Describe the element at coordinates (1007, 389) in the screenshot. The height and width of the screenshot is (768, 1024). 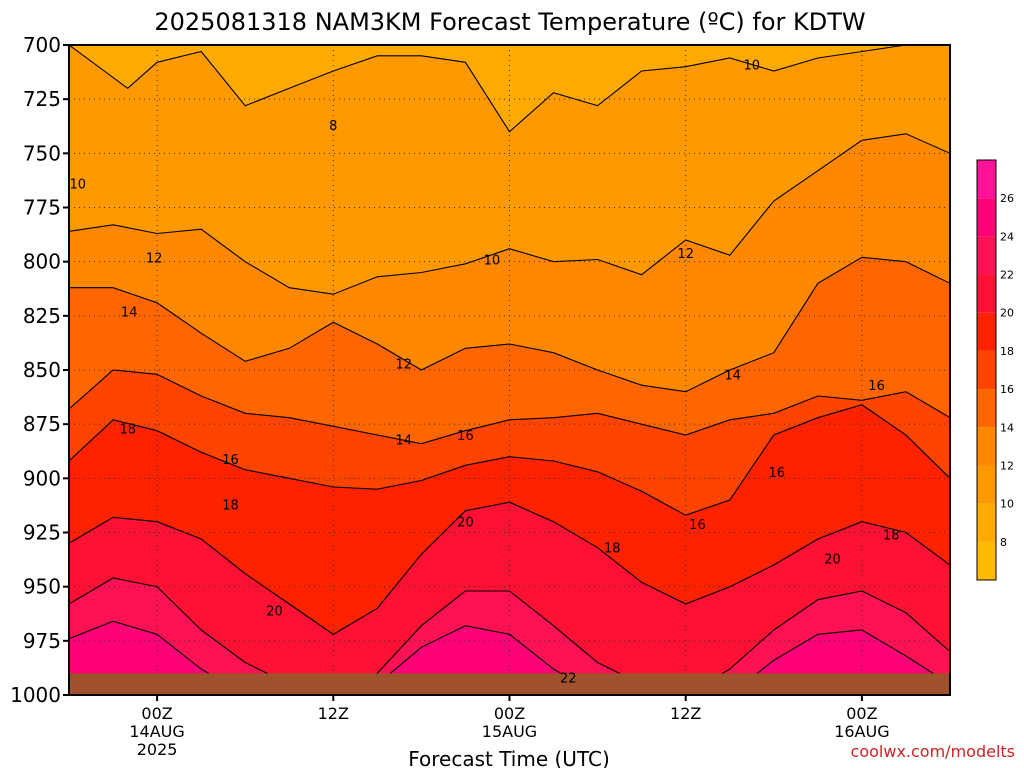
I see `colorbar-label: 16` at that location.